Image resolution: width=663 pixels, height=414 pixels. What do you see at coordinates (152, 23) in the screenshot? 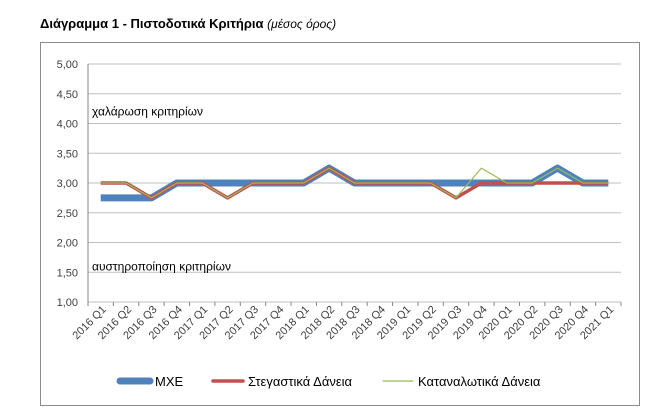
I see `chart-title-text: Διάγραμμα 1 - Πιστοδοτικά Κριτήρια` at bounding box center [152, 23].